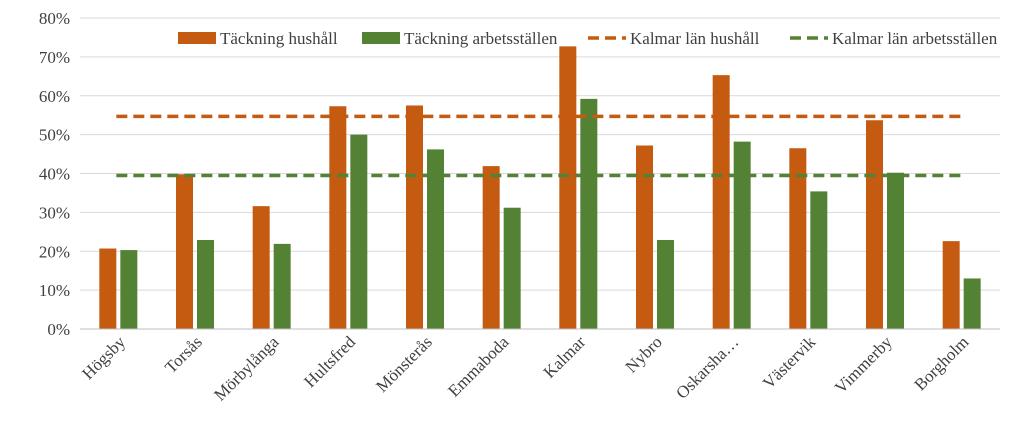  What do you see at coordinates (54, 212) in the screenshot?
I see `y-tick-label: 30%` at bounding box center [54, 212].